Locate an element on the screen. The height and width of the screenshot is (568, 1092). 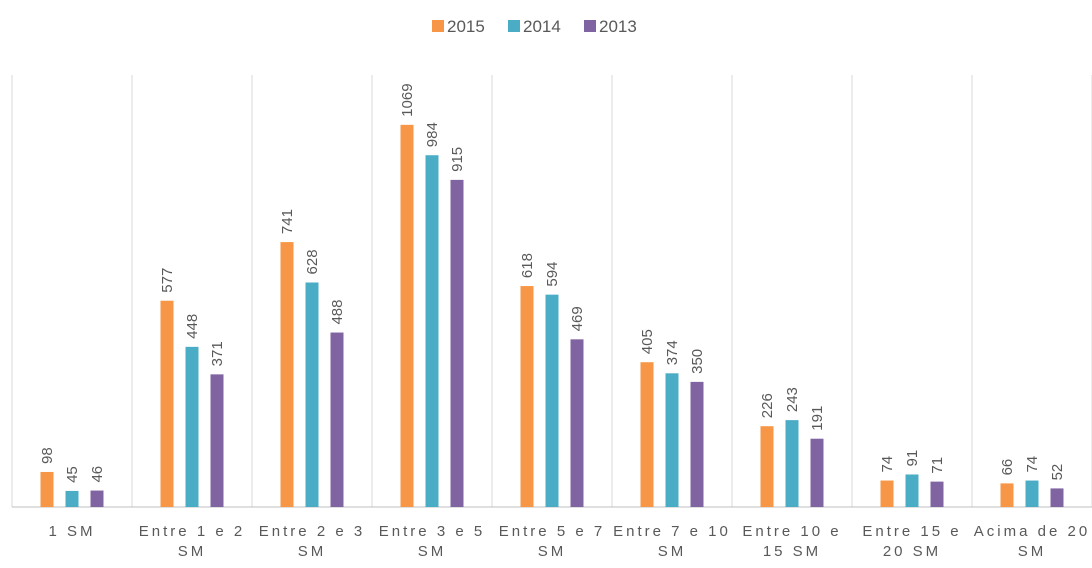
x-tick-label: Entre 15 e 20 SM is located at coordinates (912, 541).